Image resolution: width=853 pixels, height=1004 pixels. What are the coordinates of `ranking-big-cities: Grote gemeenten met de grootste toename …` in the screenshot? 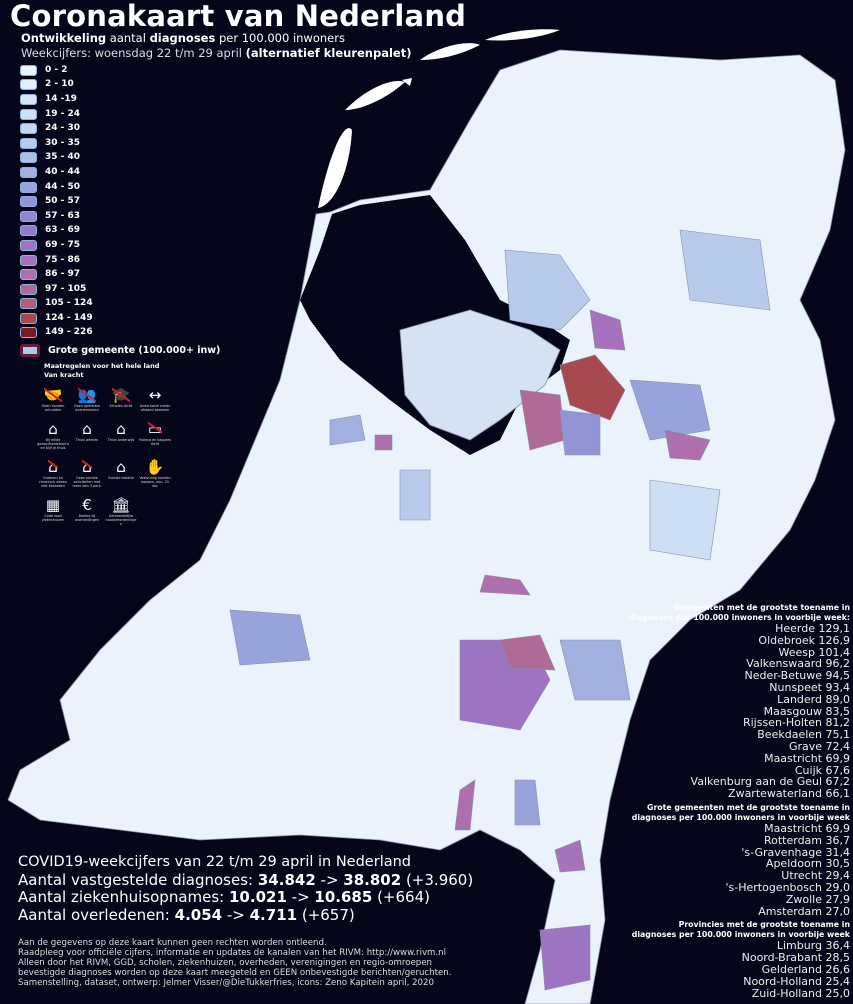 It's located at (741, 860).